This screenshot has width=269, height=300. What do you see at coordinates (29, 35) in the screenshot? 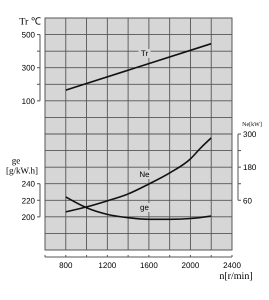
I see `y-tick-label: 500` at bounding box center [29, 35].